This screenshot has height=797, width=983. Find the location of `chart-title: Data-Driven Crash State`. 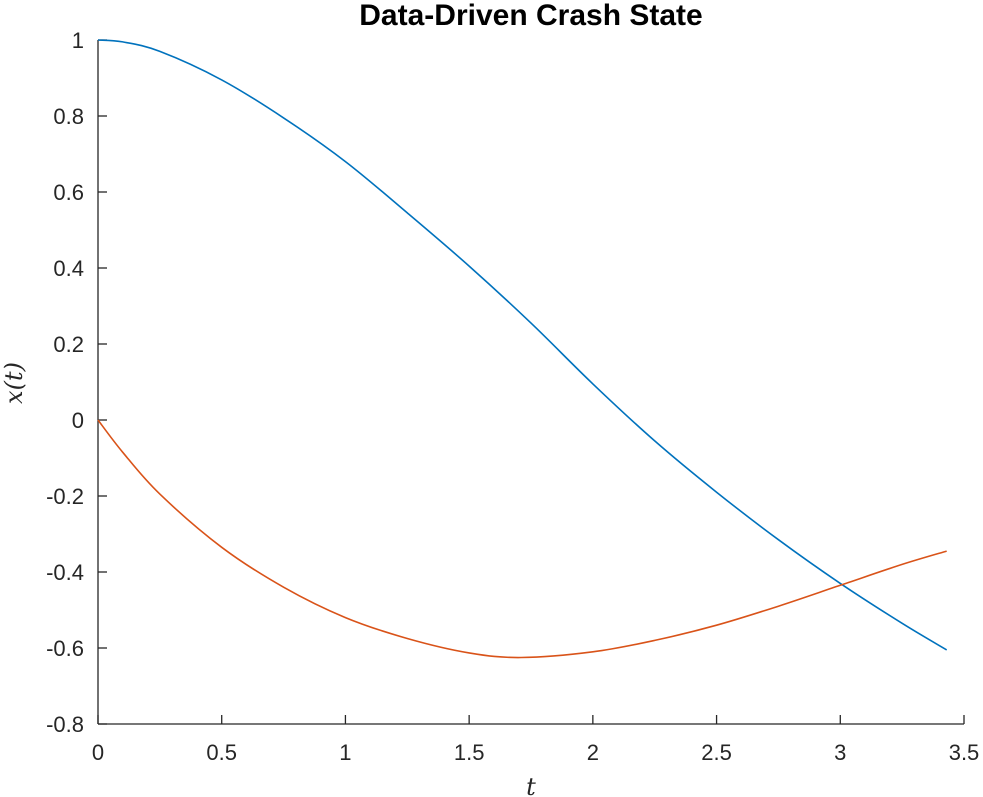

chart-title: Data-Driven Crash State is located at coordinates (530, 16).